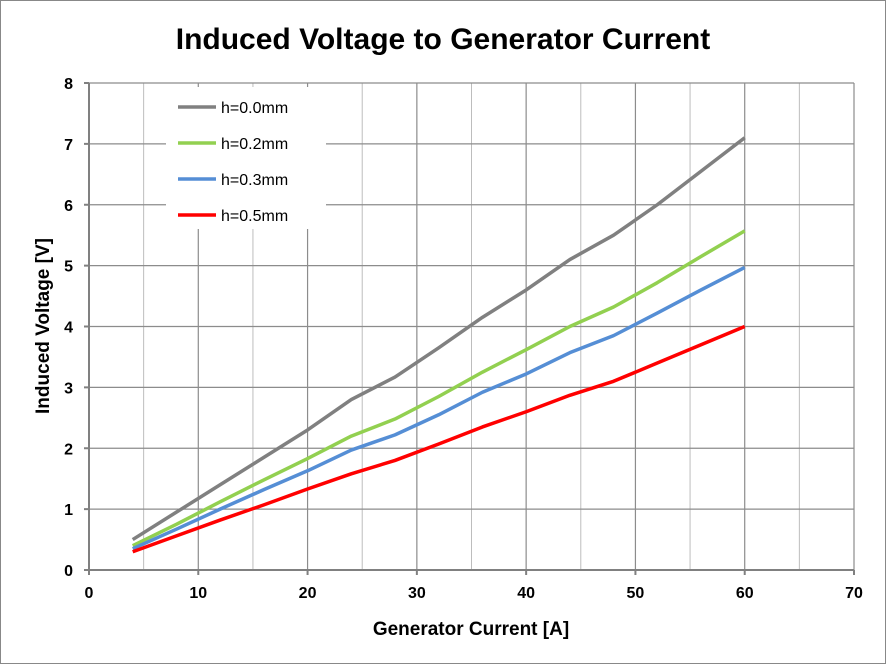 The height and width of the screenshot is (664, 886). What do you see at coordinates (198, 593) in the screenshot?
I see `x-tick-label: 10` at bounding box center [198, 593].